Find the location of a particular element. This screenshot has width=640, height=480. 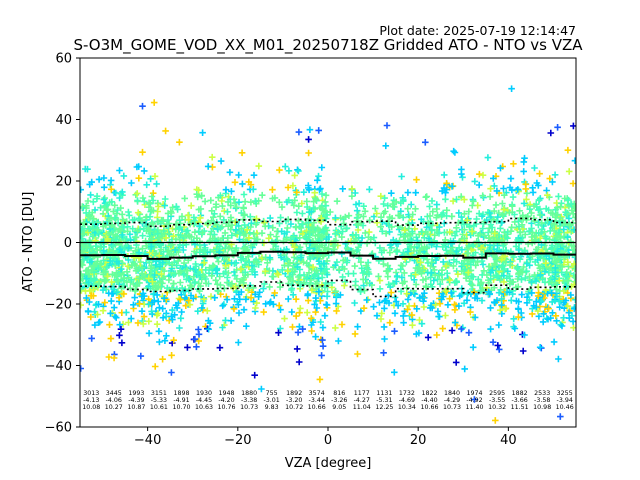

bin-mean-label: -4.29 is located at coordinates (452, 400).